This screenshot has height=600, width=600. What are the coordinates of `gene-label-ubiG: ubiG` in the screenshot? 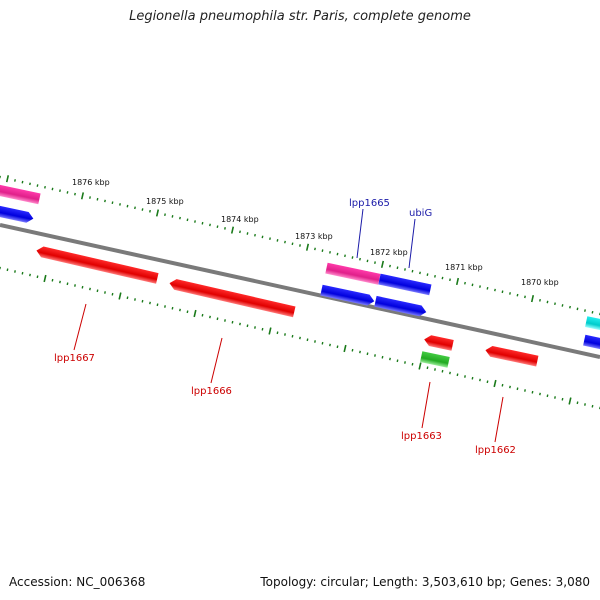 It's located at (420, 213).